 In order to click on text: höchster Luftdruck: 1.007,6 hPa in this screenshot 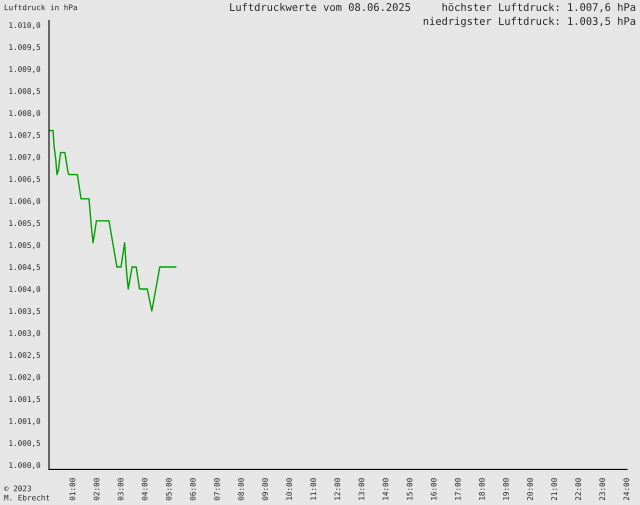, I will do `click(539, 7)`.